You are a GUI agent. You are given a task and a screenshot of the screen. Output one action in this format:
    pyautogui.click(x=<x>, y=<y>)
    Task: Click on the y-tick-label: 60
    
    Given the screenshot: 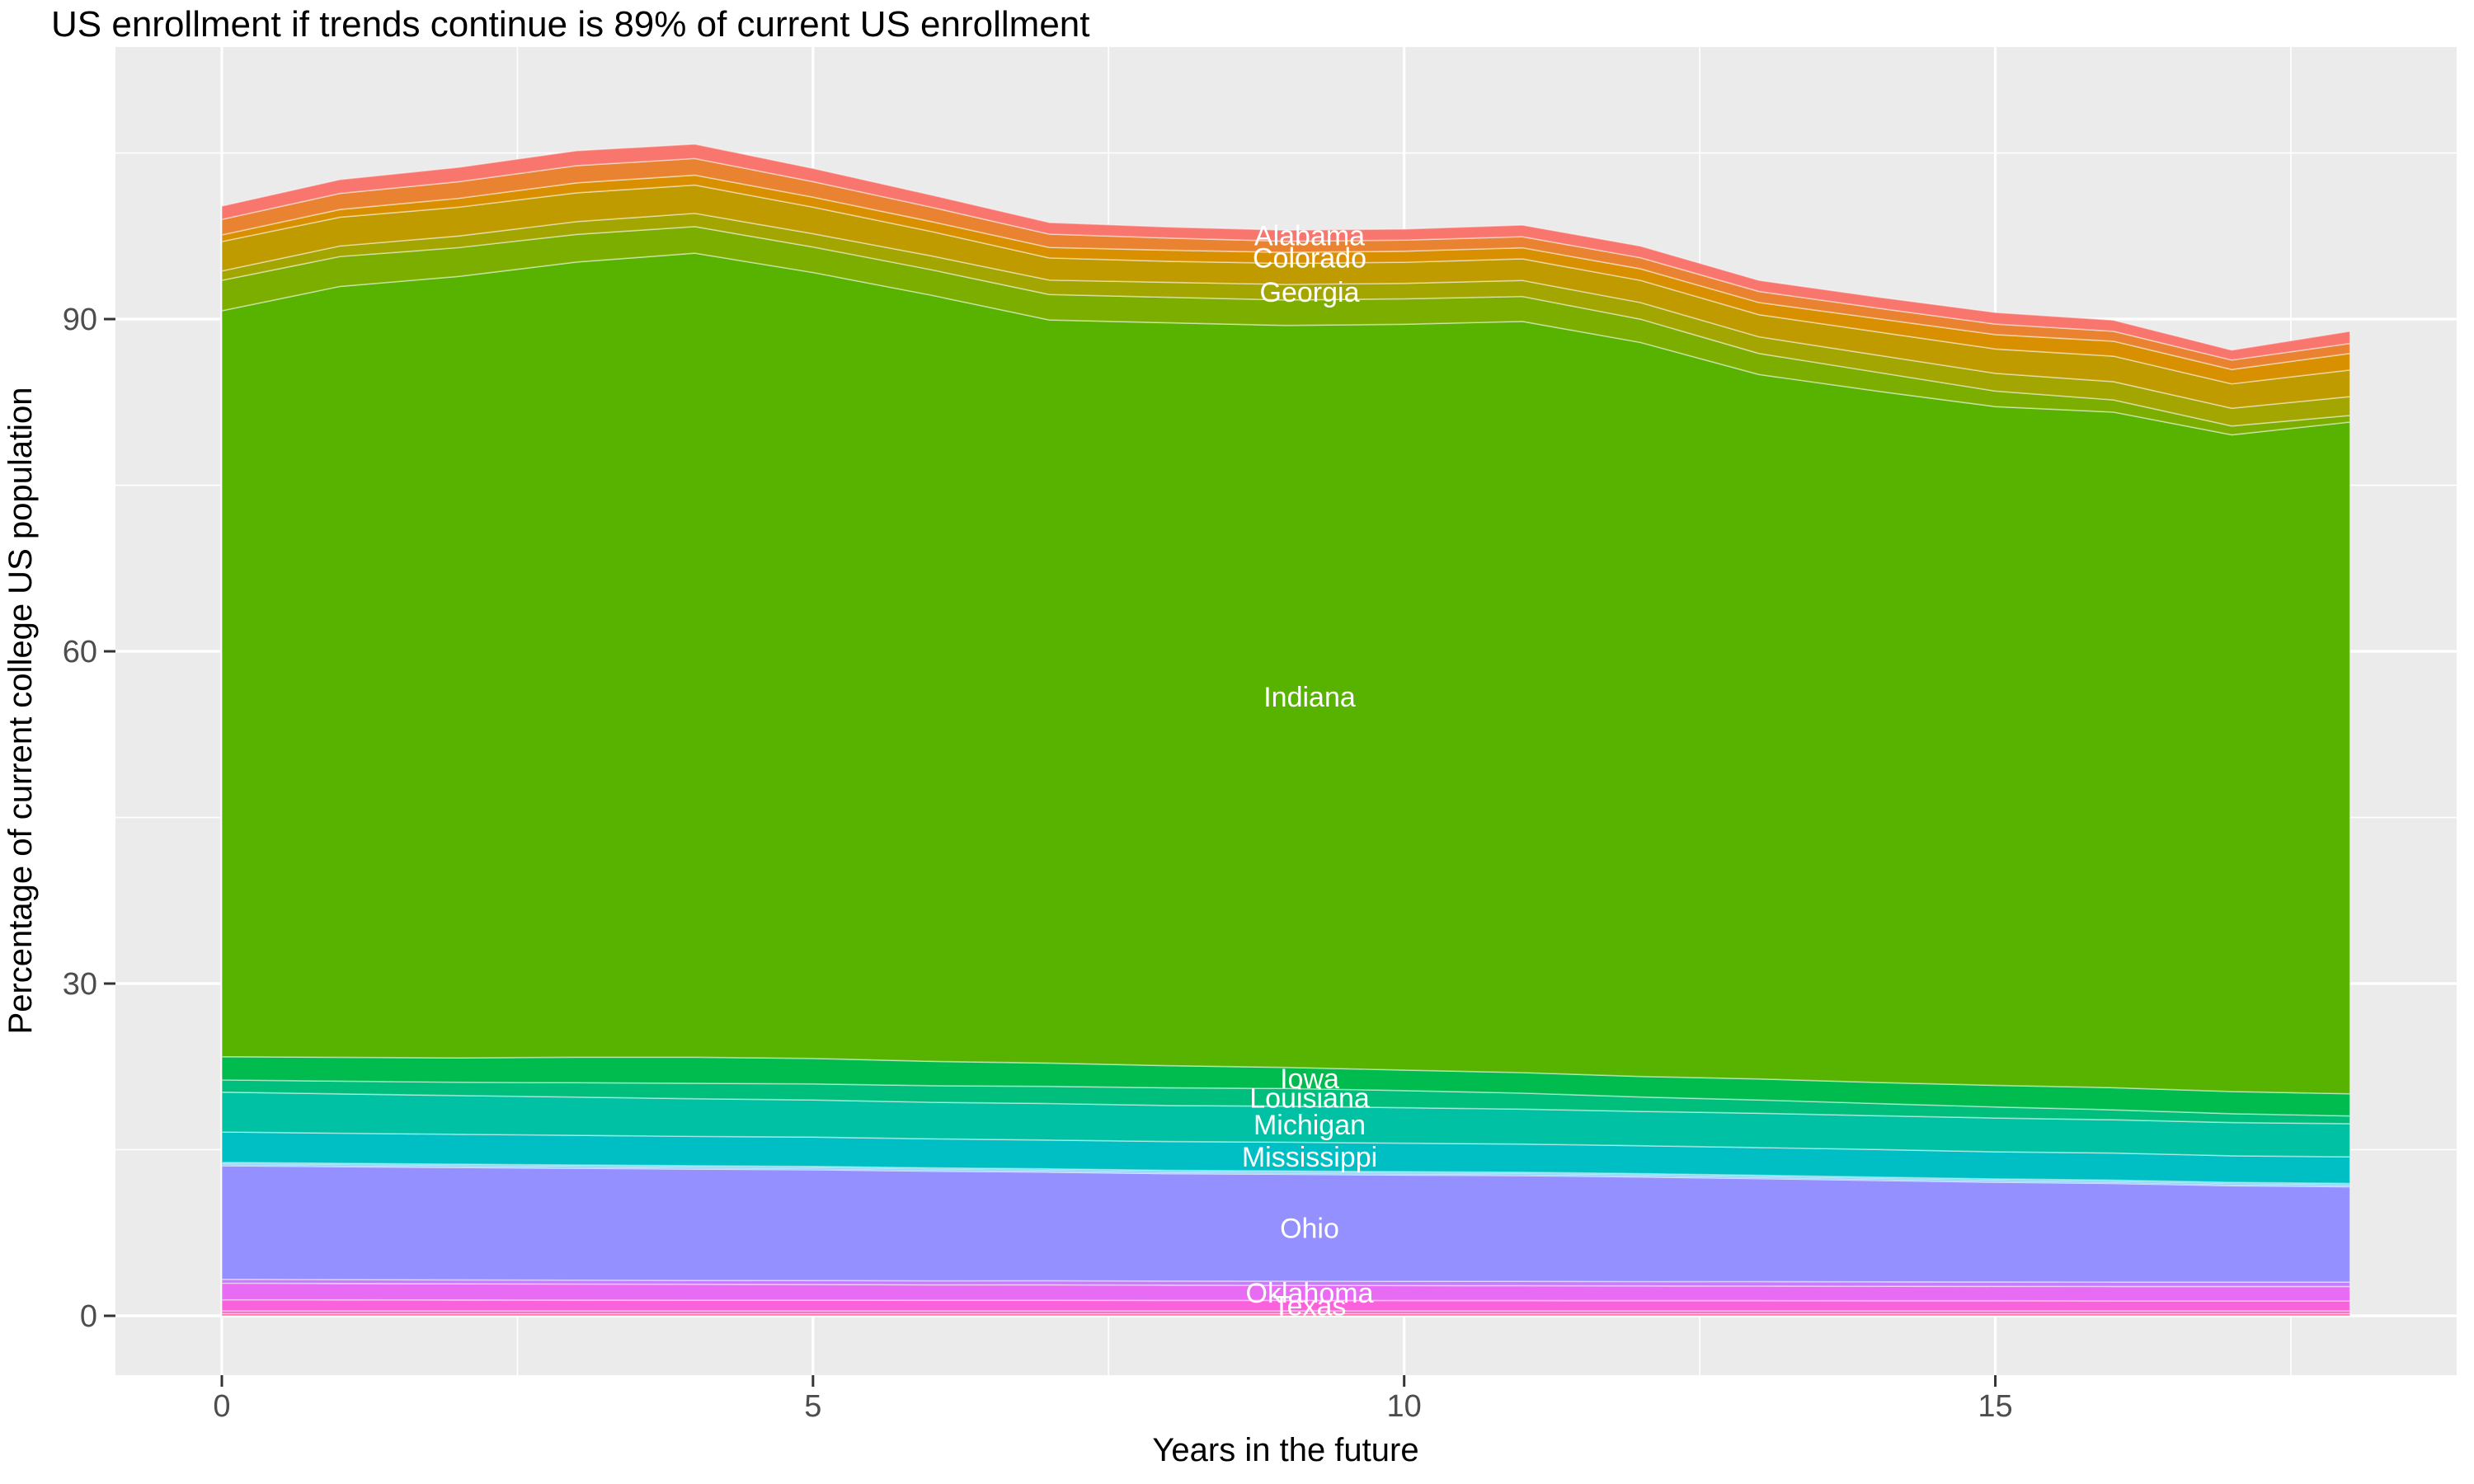 What is the action you would take?
    pyautogui.click(x=80, y=652)
    